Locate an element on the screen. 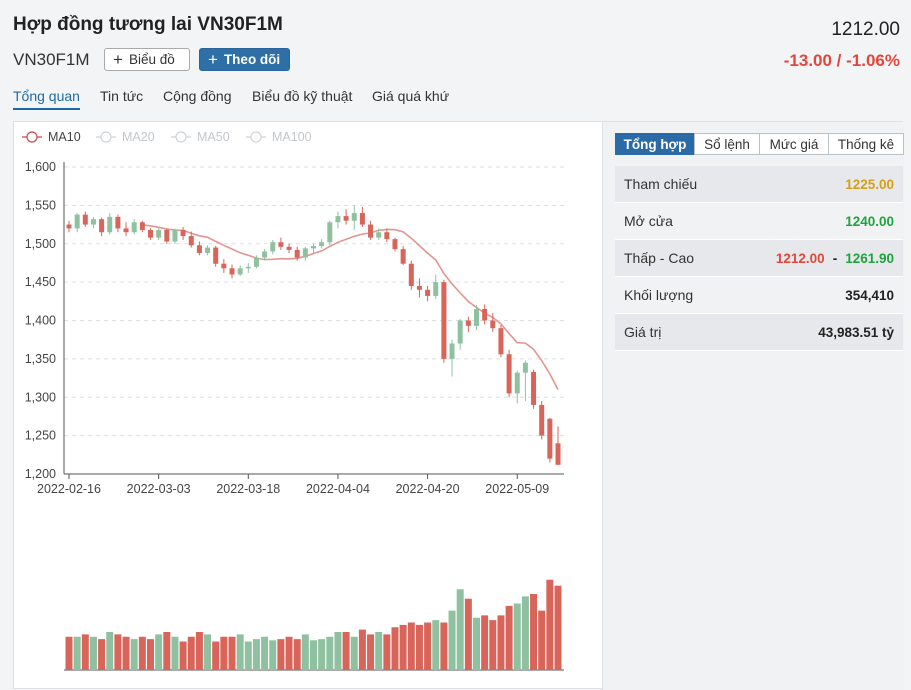  row-low-high: Thấp - Cao 1212.00-1261.90 is located at coordinates (759, 258).